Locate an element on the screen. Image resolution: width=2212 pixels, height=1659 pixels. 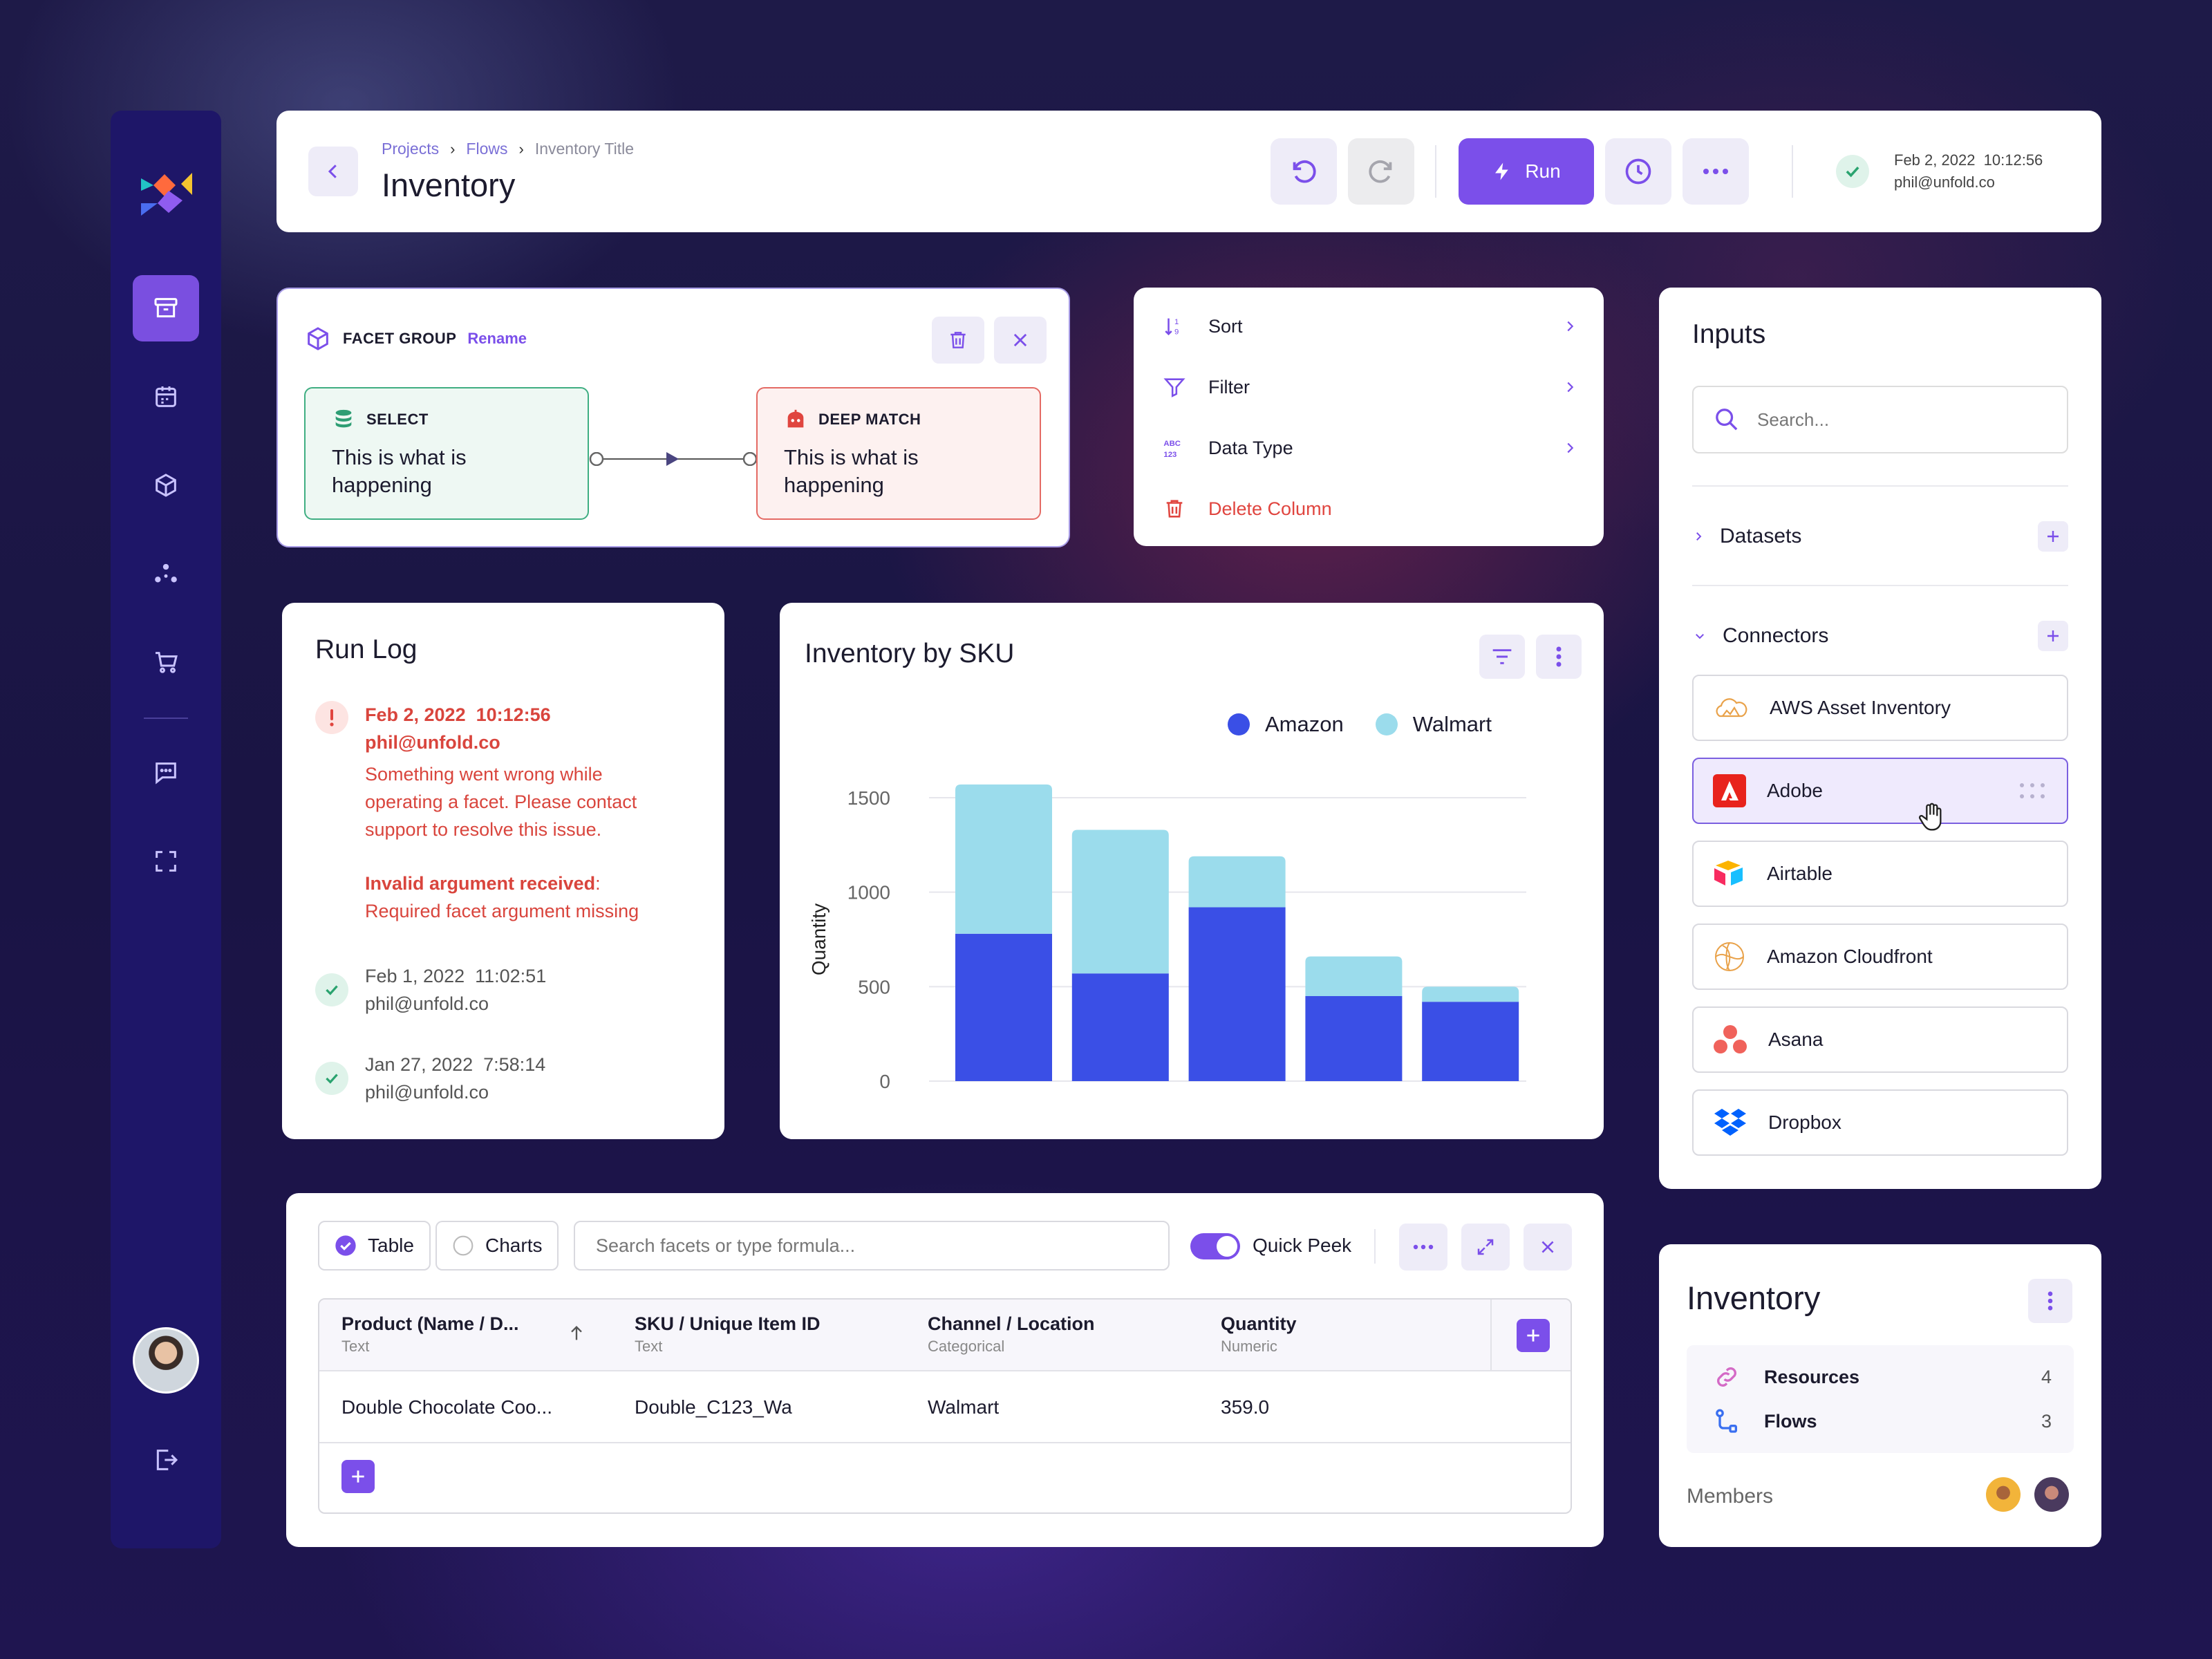
more-horizontal-icon is located at coordinates (1423, 1247).